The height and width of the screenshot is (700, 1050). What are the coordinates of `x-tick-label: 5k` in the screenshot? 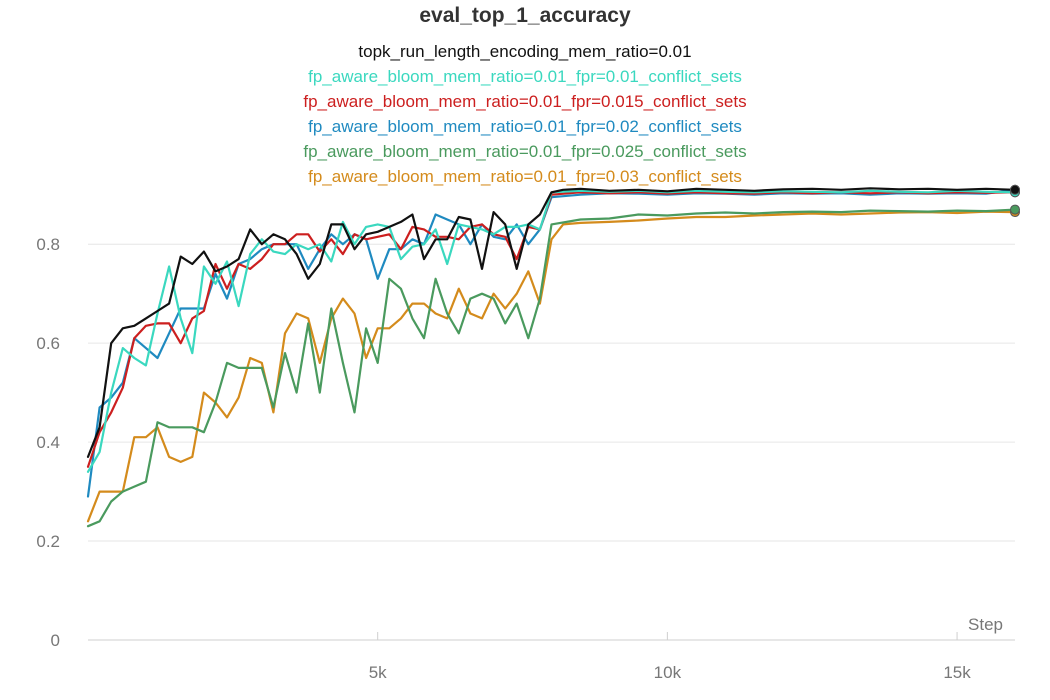 It's located at (378, 672).